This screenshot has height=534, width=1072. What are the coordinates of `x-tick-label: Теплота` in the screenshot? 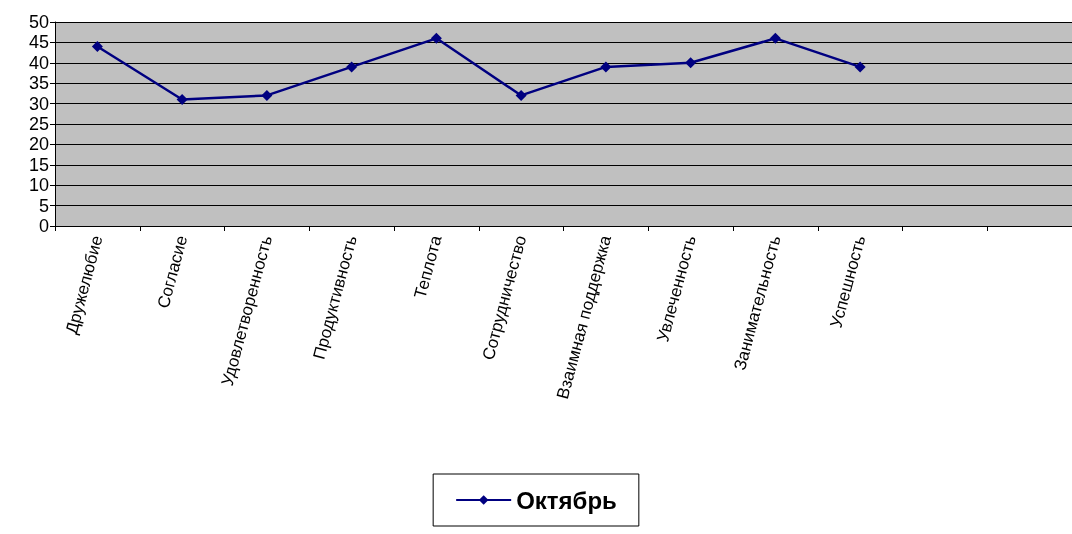 It's located at (428, 267).